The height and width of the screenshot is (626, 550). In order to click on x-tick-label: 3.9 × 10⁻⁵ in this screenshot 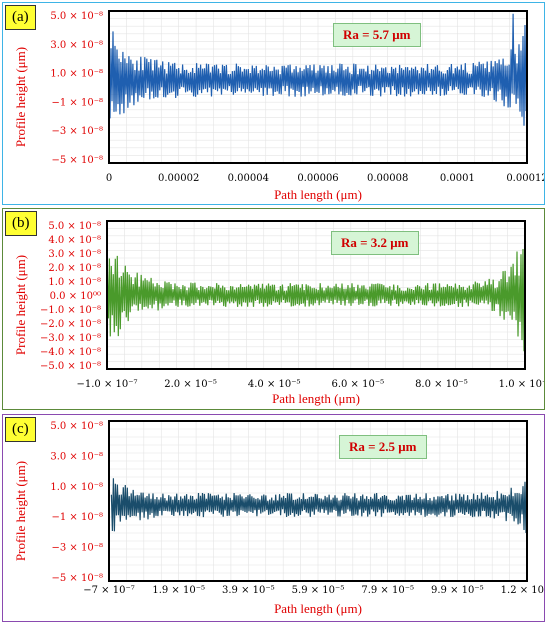, I will do `click(248, 590)`.